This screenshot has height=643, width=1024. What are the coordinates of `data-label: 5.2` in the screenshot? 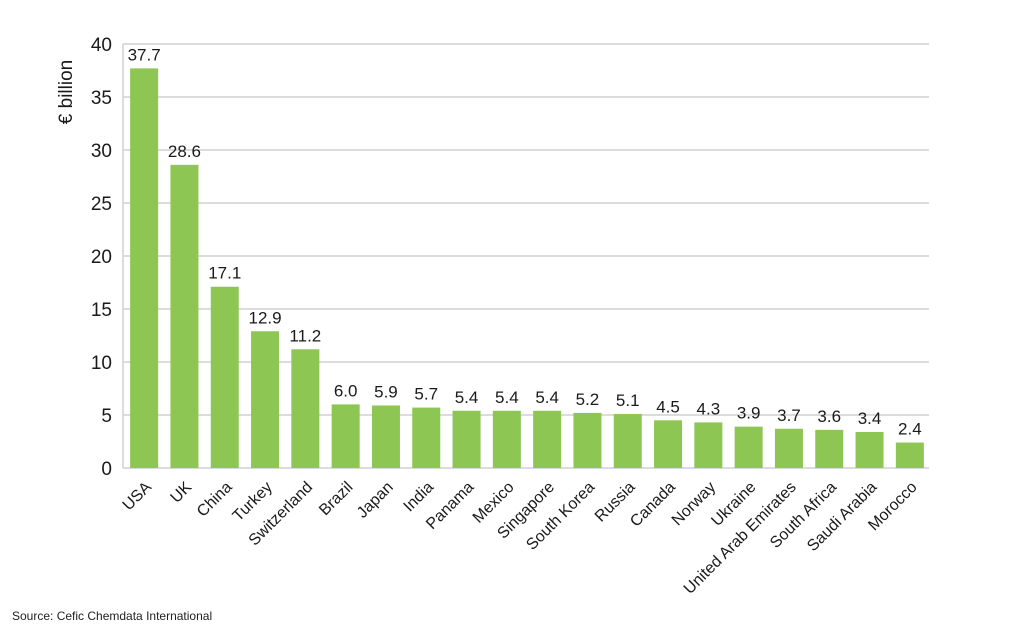 It's located at (588, 399).